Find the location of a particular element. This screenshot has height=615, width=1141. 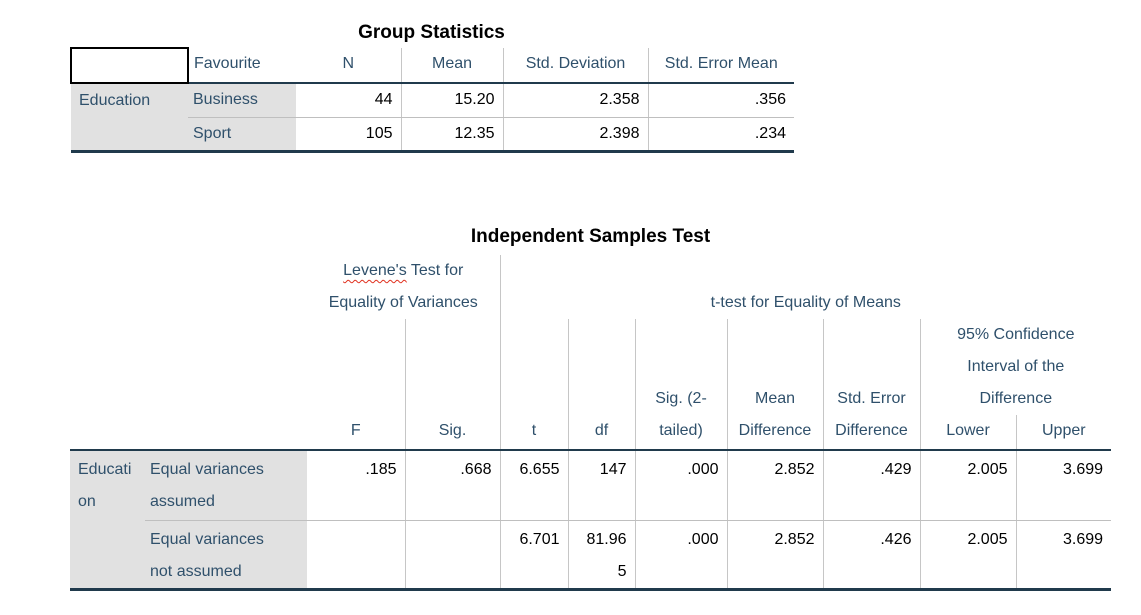

cell-not-assumed-df: 81.96 5 is located at coordinates (601, 555).